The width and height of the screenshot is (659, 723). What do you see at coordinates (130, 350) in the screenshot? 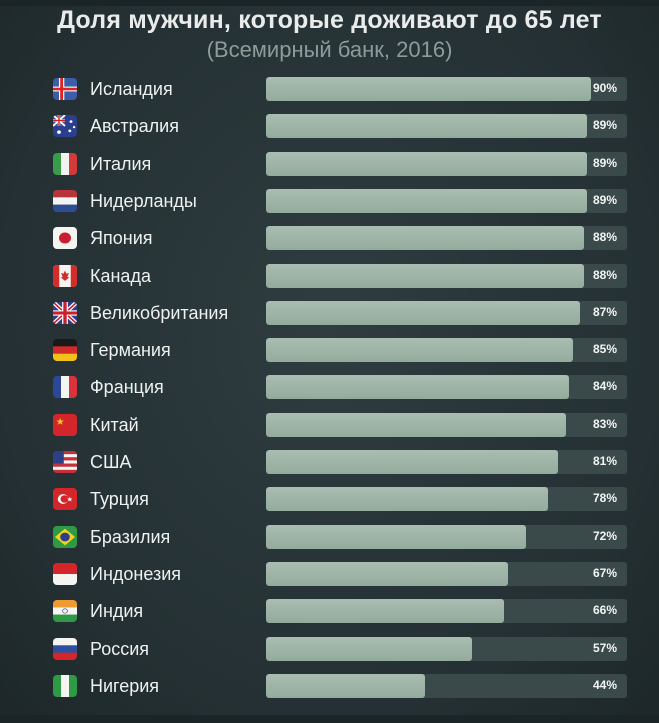
I see `category-label: Германия` at bounding box center [130, 350].